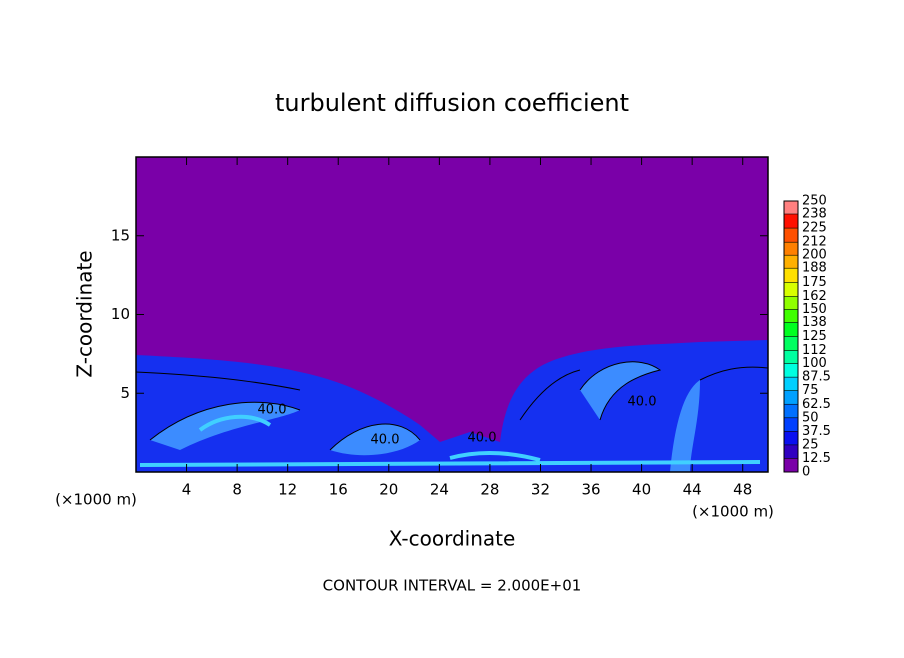 The width and height of the screenshot is (904, 658). What do you see at coordinates (816, 458) in the screenshot?
I see `colorbar-label: 12.5` at bounding box center [816, 458].